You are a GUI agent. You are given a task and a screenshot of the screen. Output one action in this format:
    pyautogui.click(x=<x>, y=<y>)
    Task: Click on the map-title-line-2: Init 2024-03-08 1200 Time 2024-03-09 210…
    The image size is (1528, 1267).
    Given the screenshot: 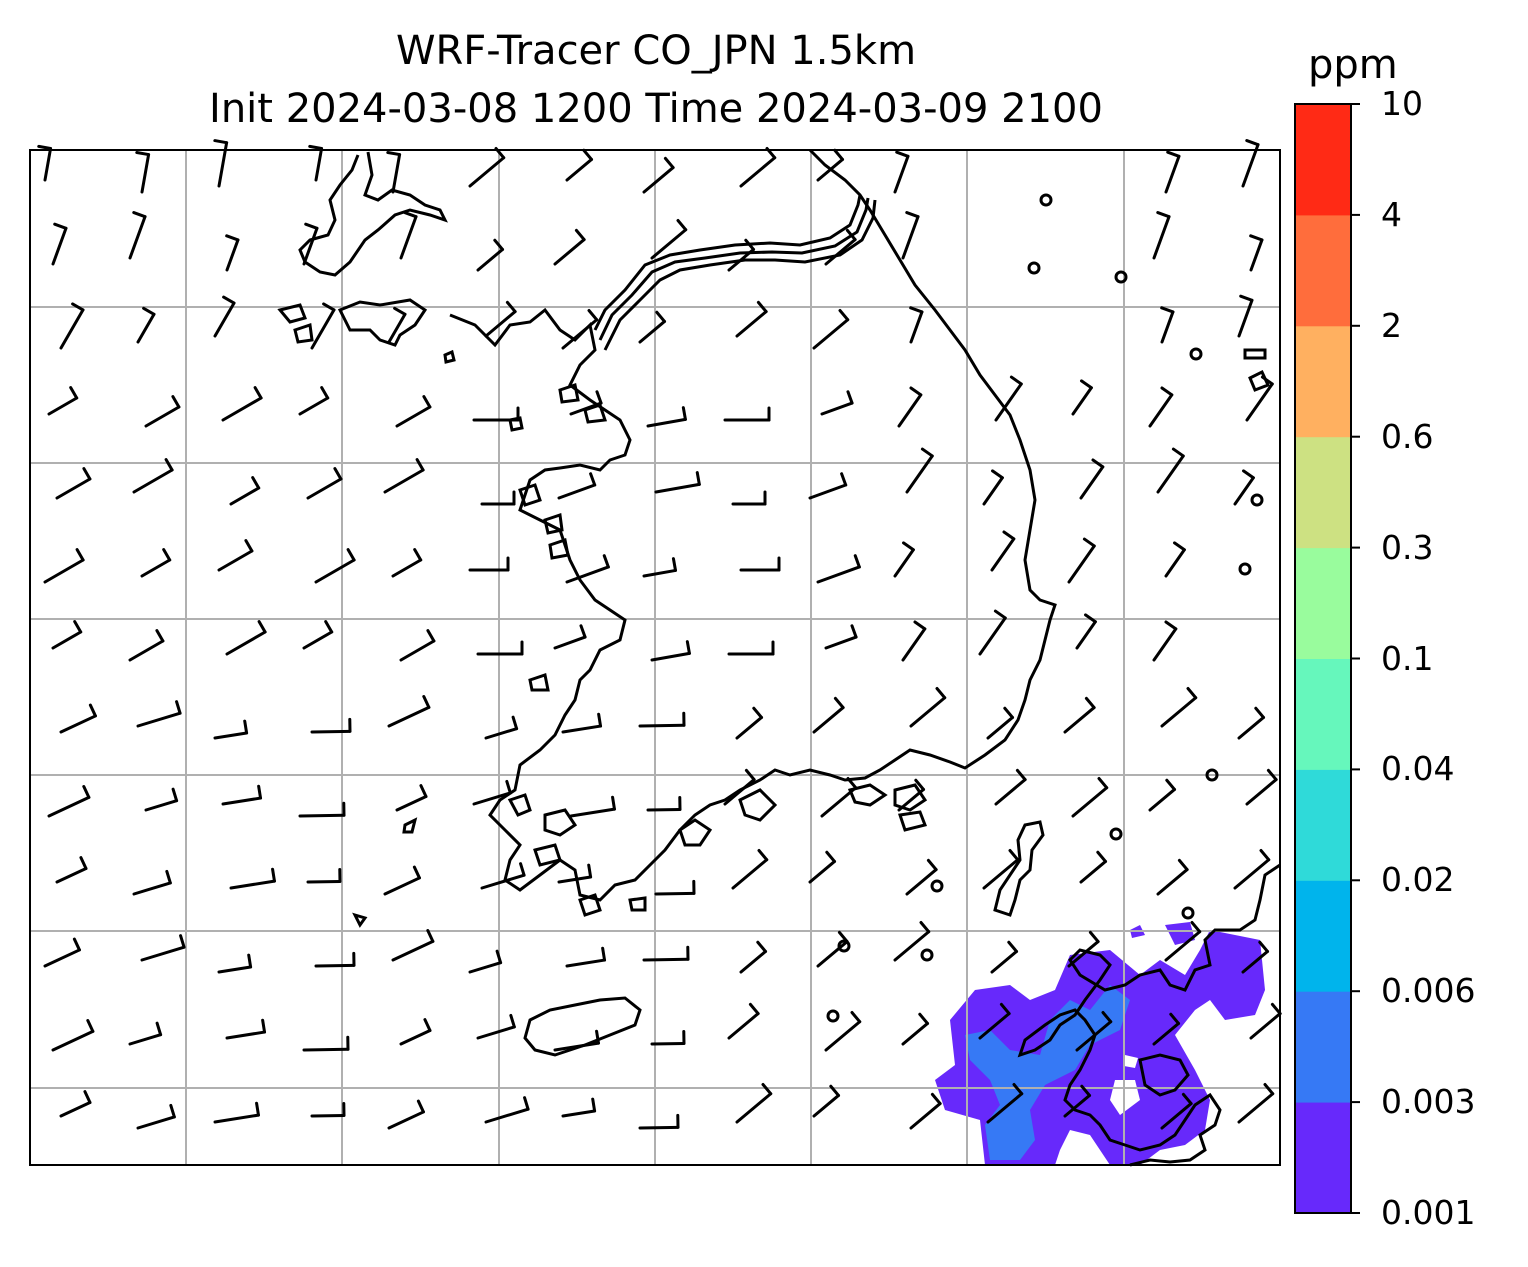 What is the action you would take?
    pyautogui.click(x=656, y=109)
    